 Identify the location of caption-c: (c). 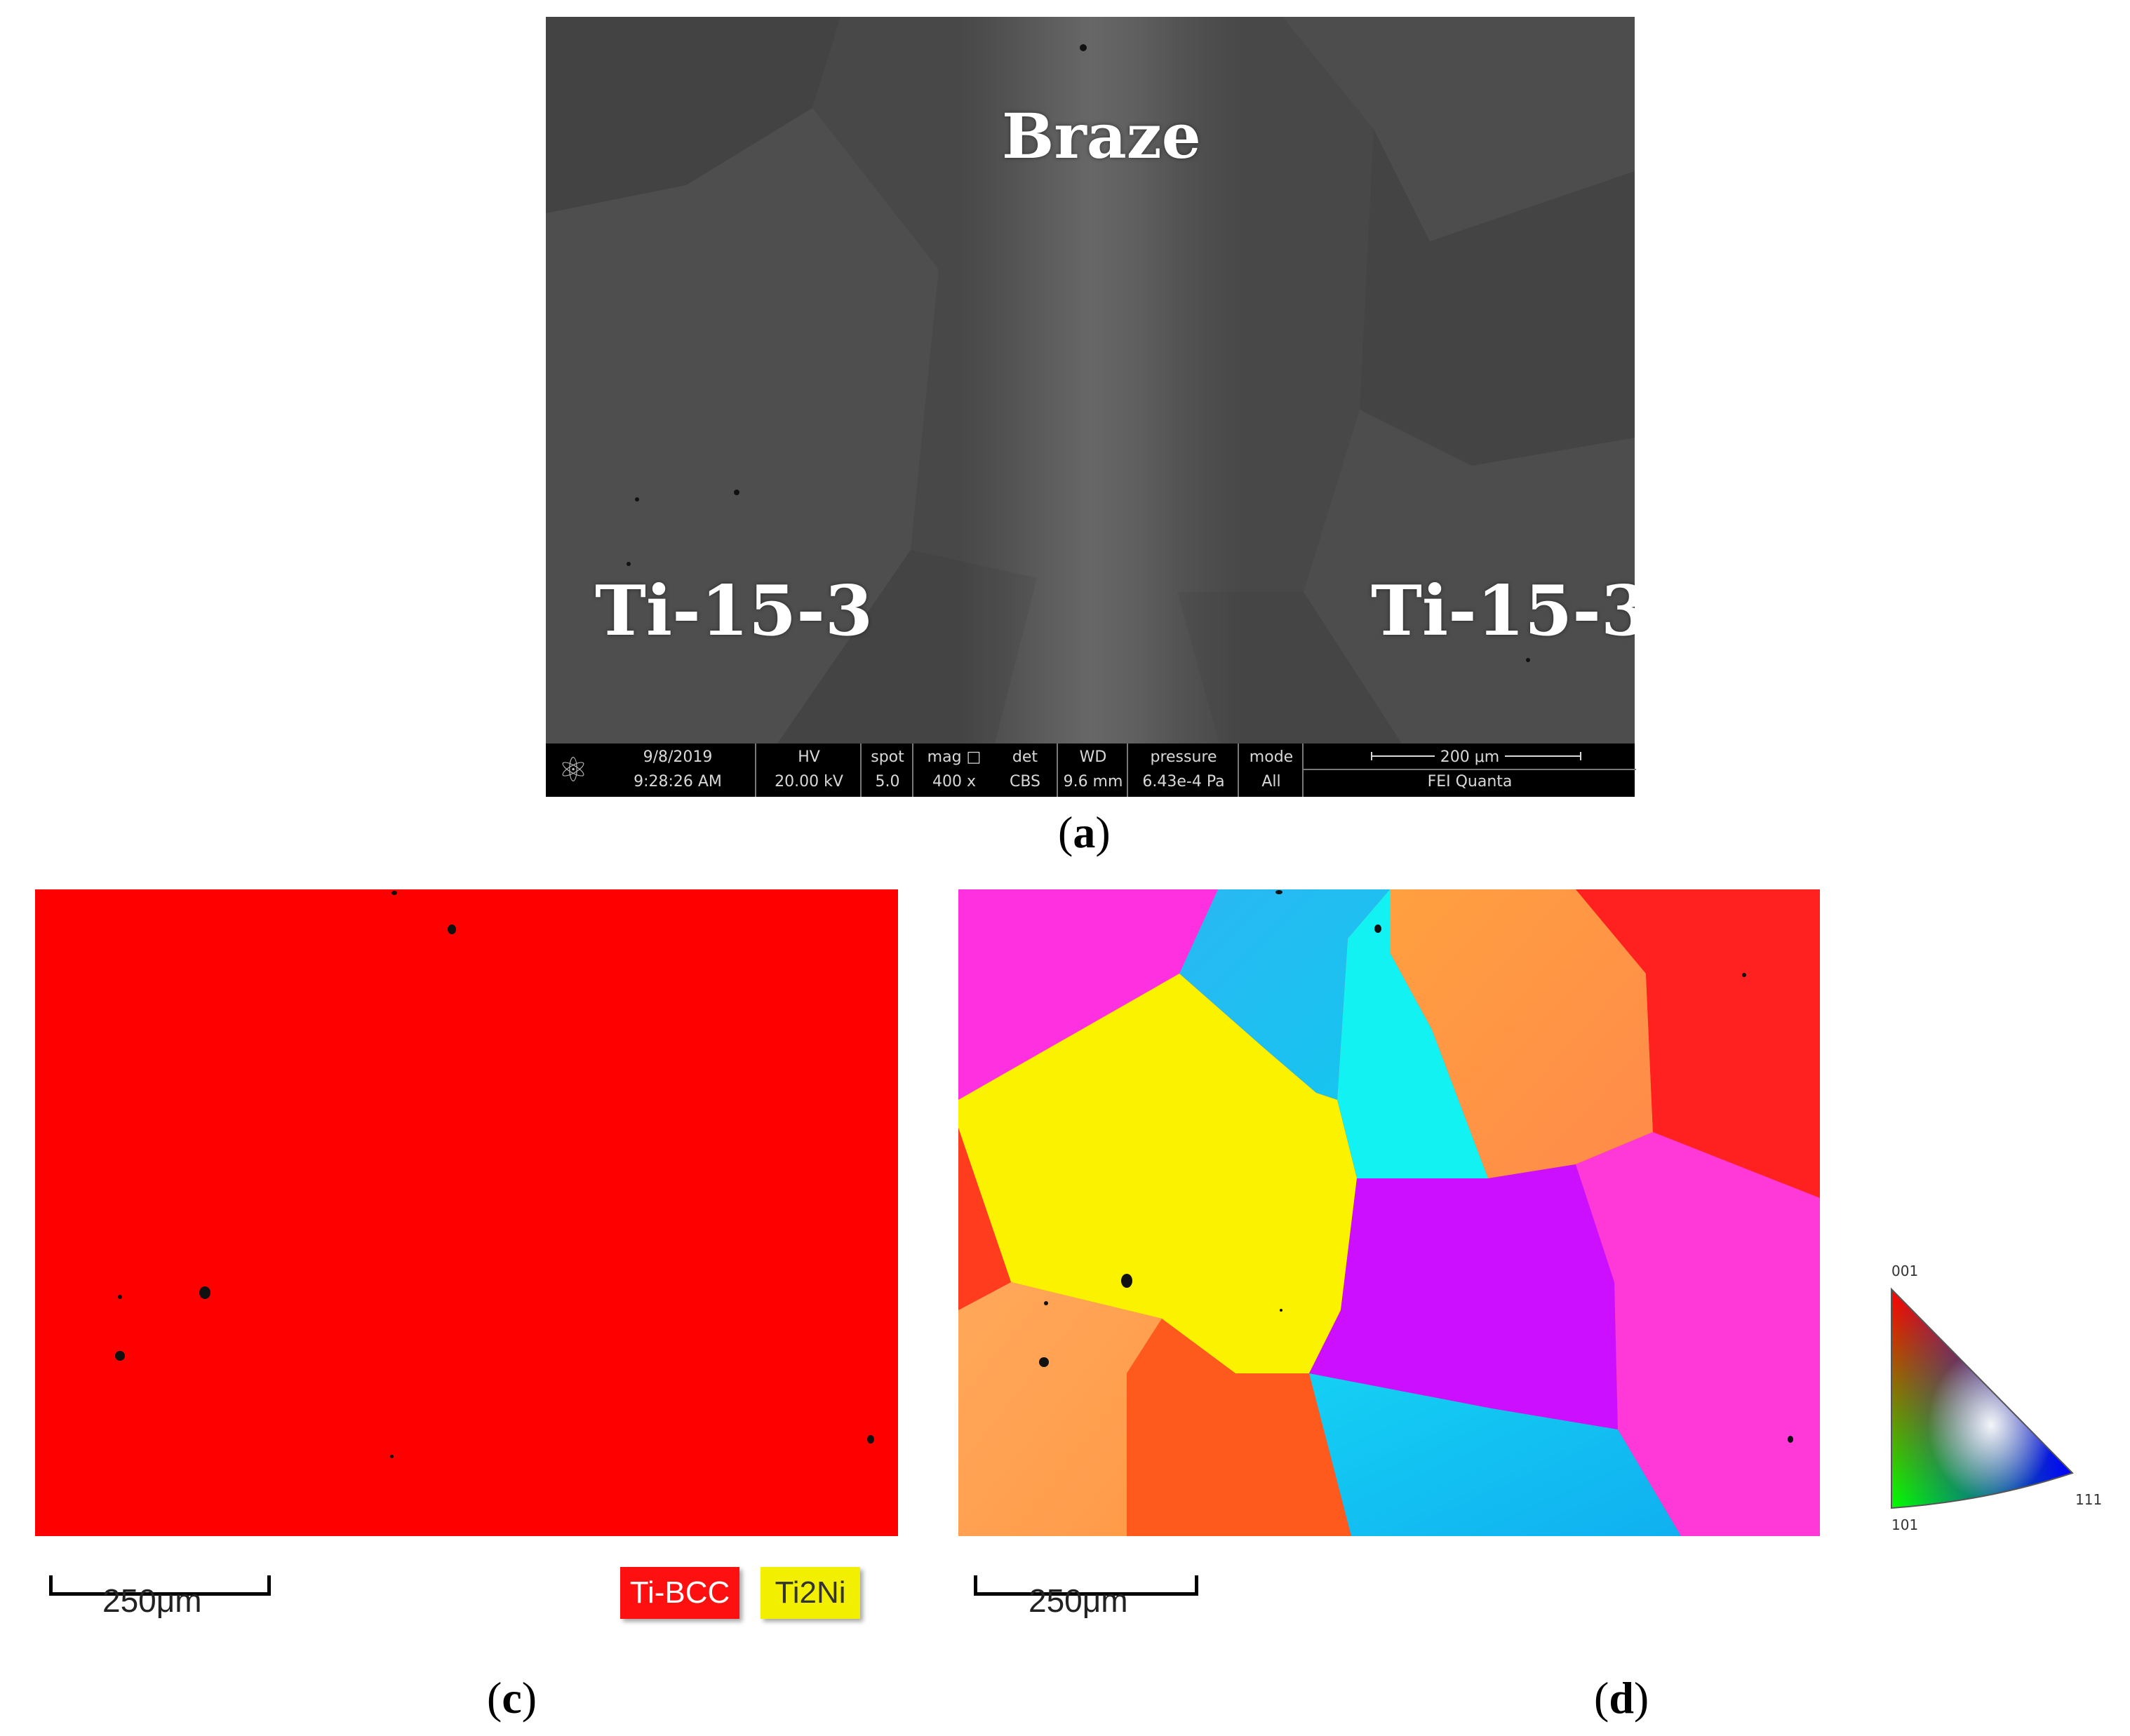
(512, 1698).